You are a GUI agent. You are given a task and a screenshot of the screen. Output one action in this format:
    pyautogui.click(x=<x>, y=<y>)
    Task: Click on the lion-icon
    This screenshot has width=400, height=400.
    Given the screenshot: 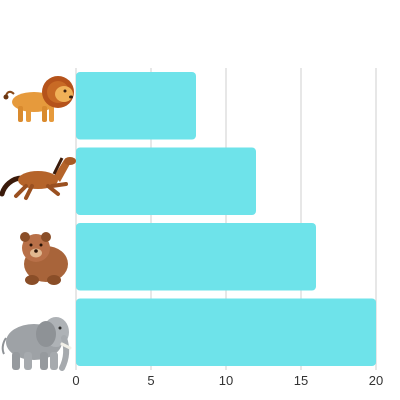 What is the action you would take?
    pyautogui.click(x=38, y=99)
    